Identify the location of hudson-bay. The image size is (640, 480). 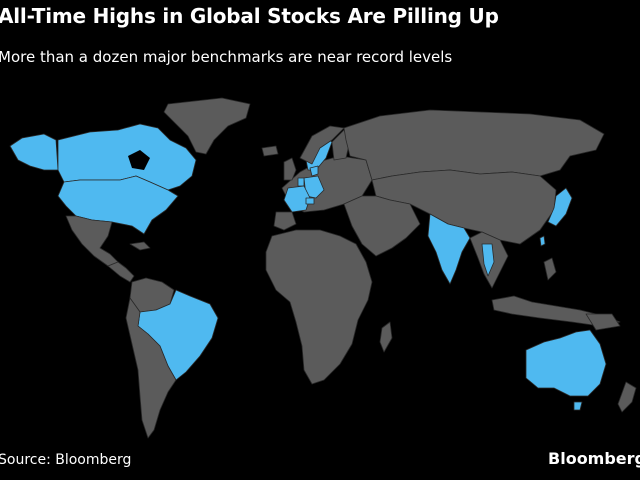
(139, 160).